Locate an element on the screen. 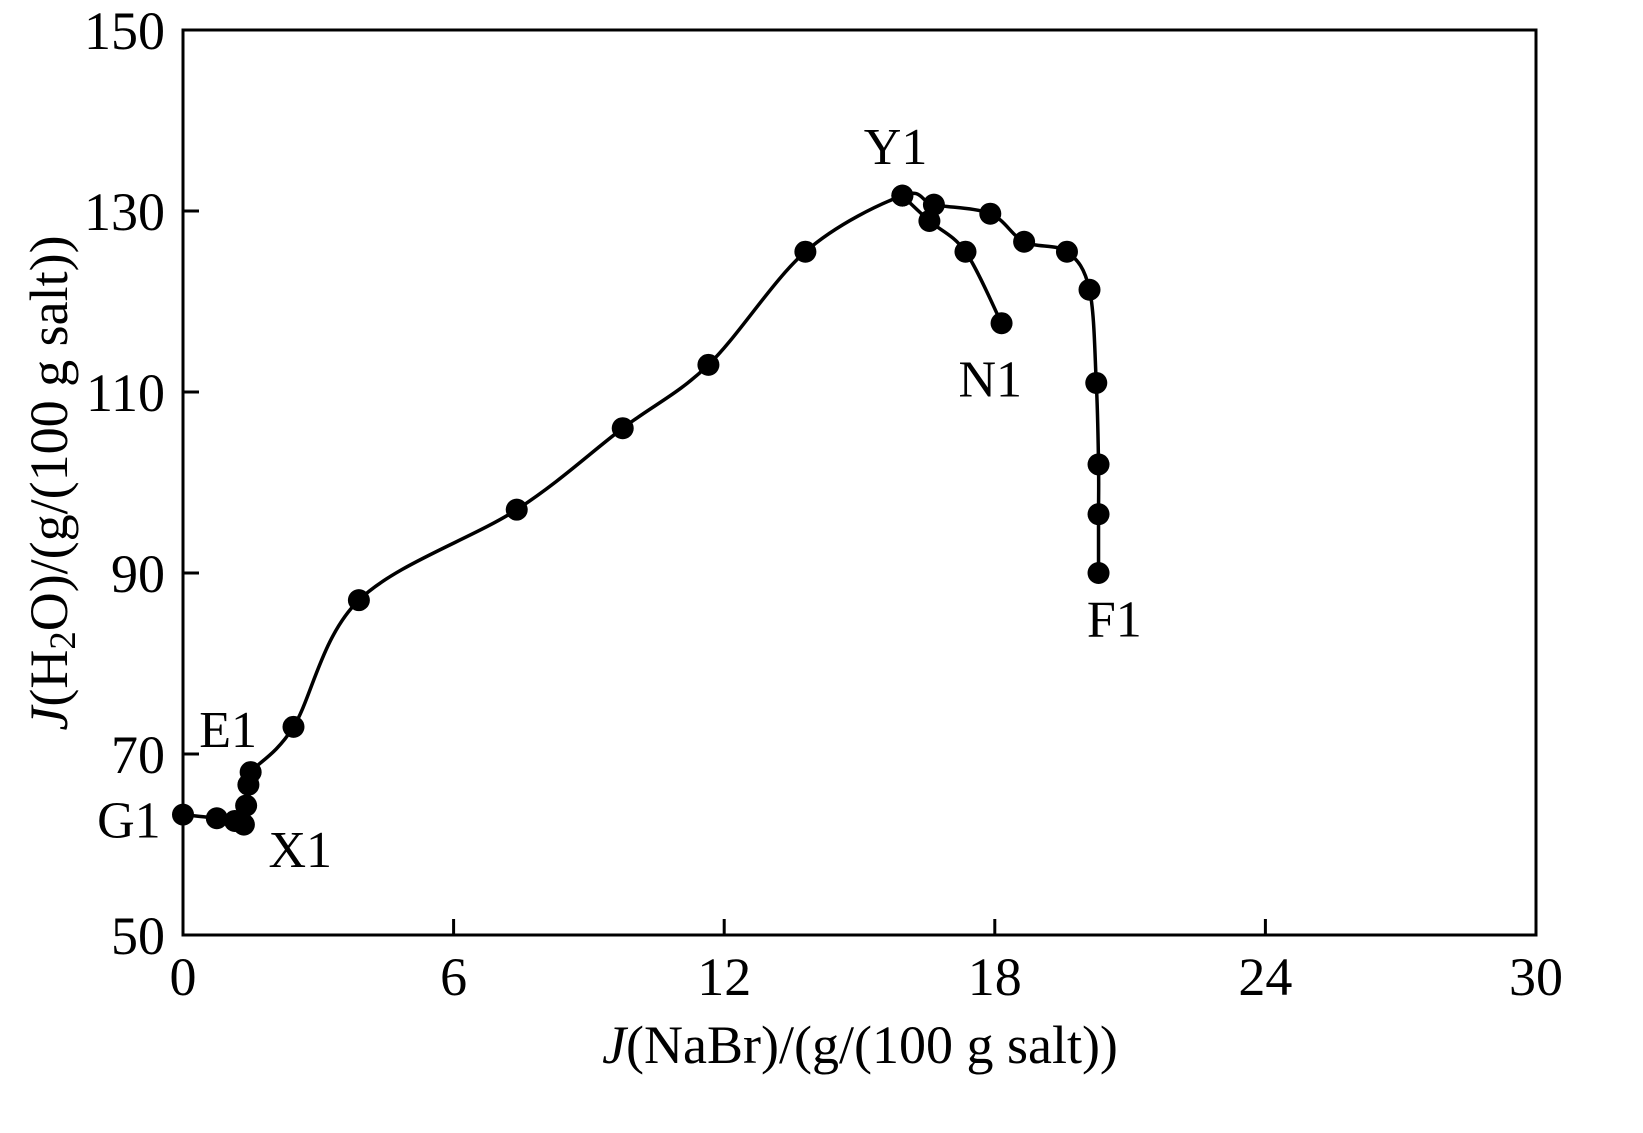 The image size is (1643, 1133). point-label-X1: X1 is located at coordinates (300, 850).